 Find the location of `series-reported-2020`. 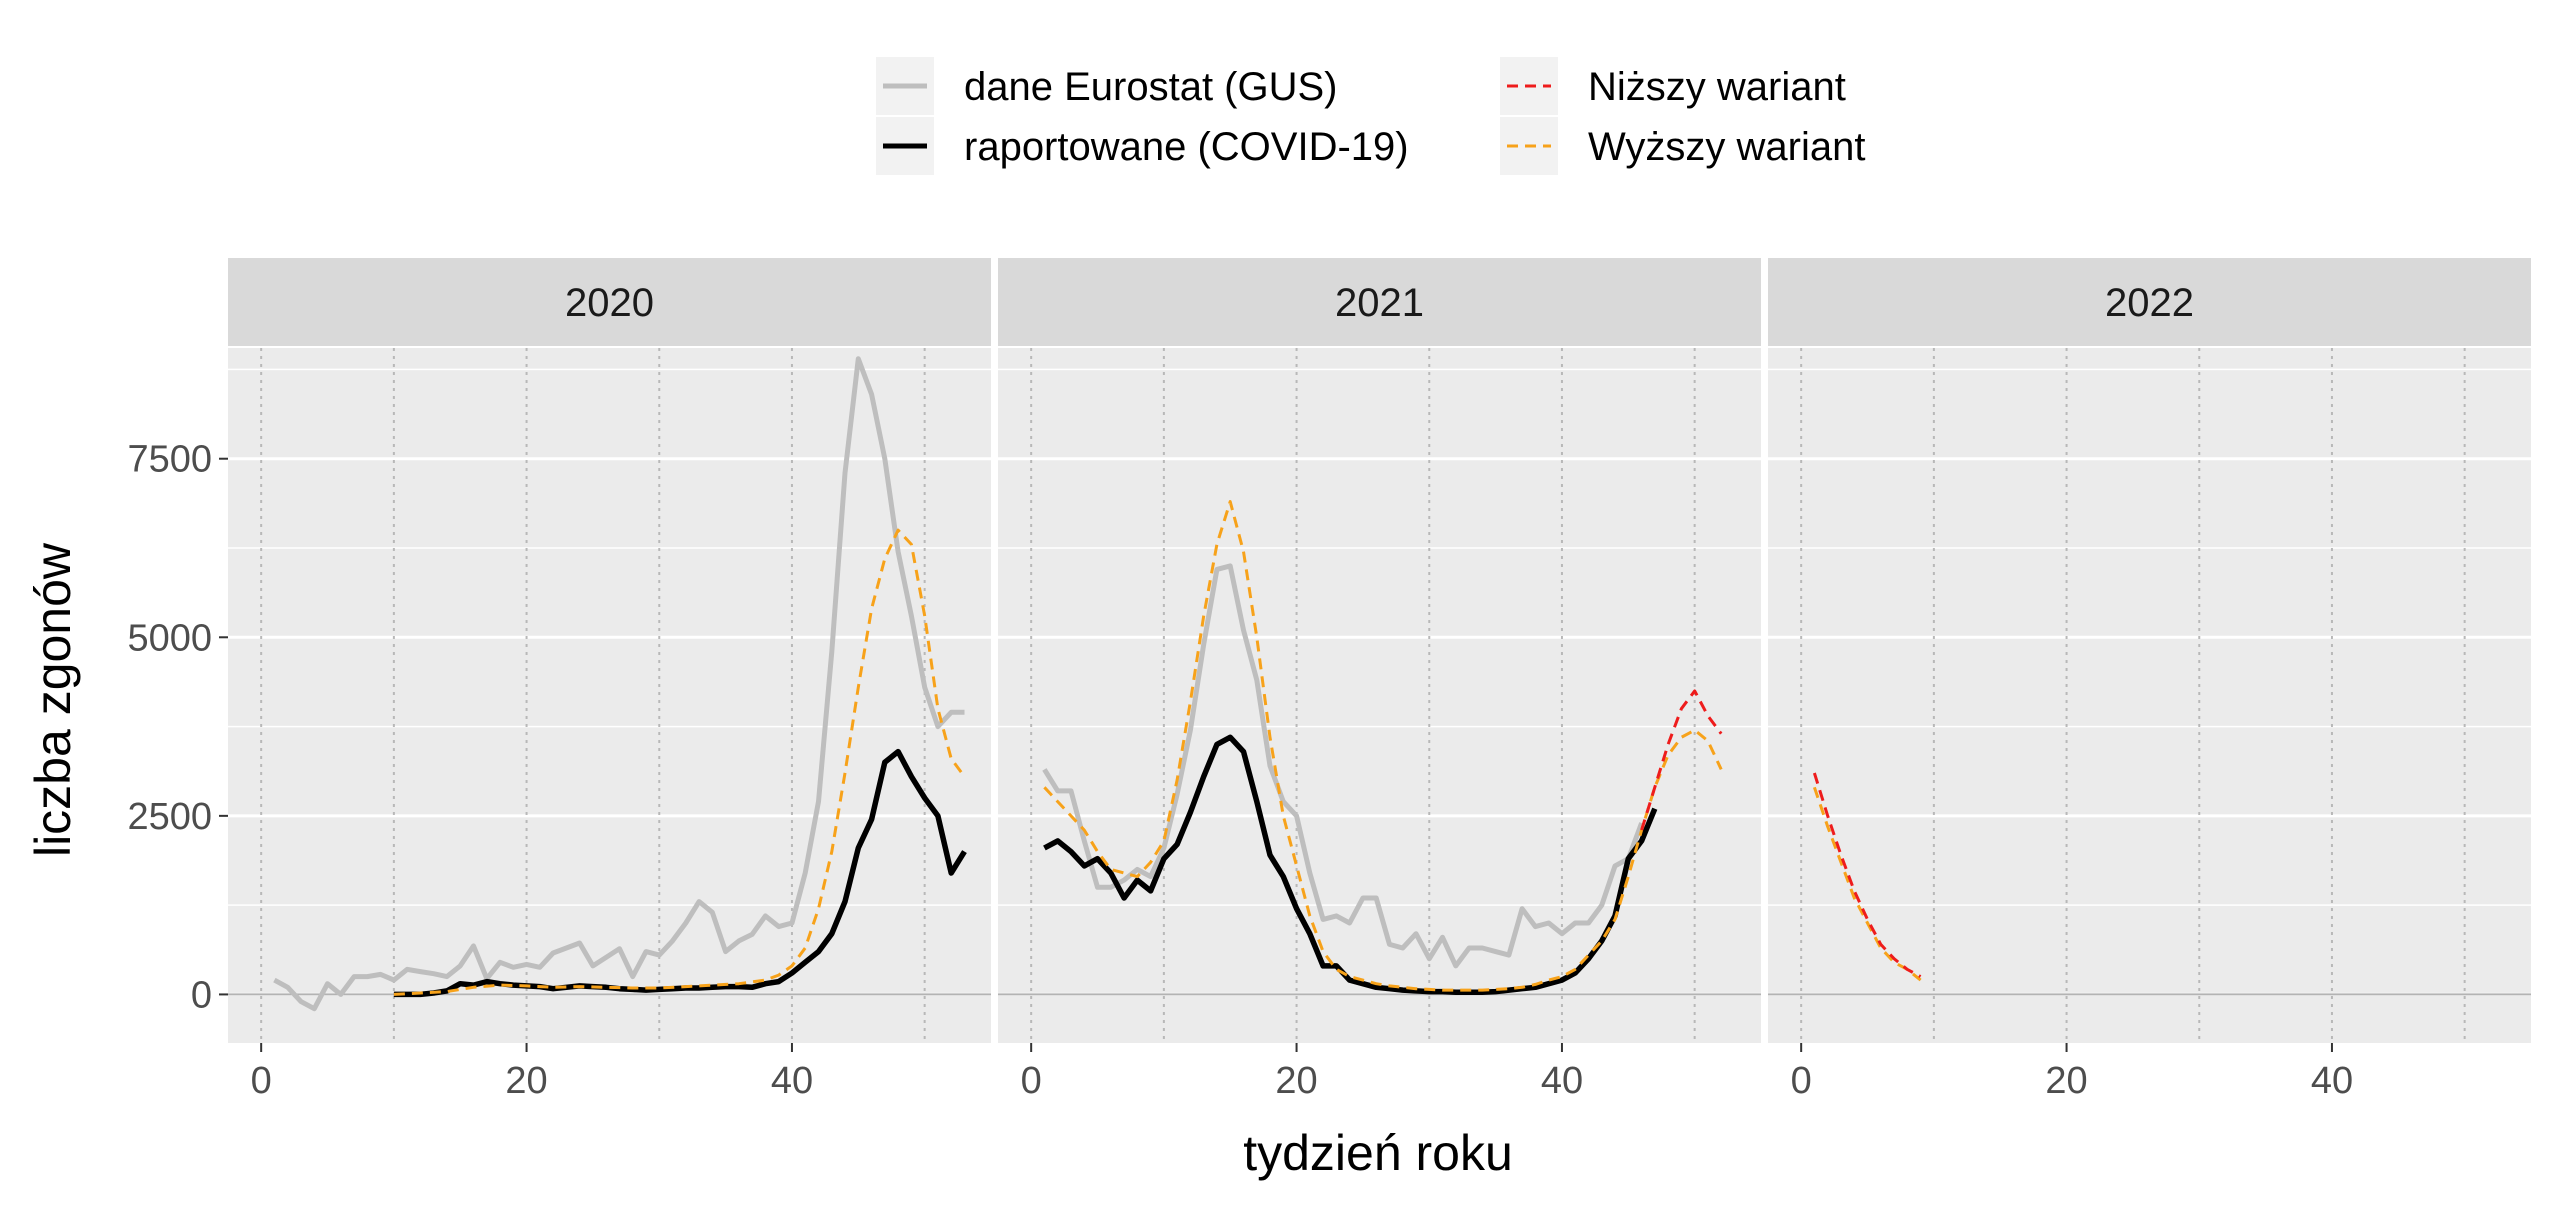

series-reported-2020 is located at coordinates (680, 873).